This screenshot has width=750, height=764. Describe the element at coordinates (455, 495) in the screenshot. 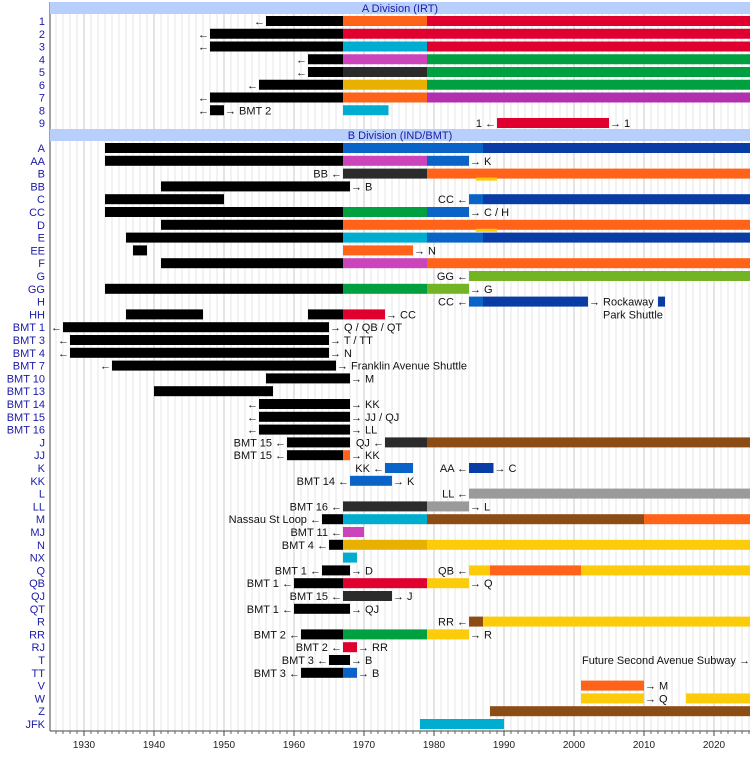

I see `transfer-annotation: LL ←` at that location.